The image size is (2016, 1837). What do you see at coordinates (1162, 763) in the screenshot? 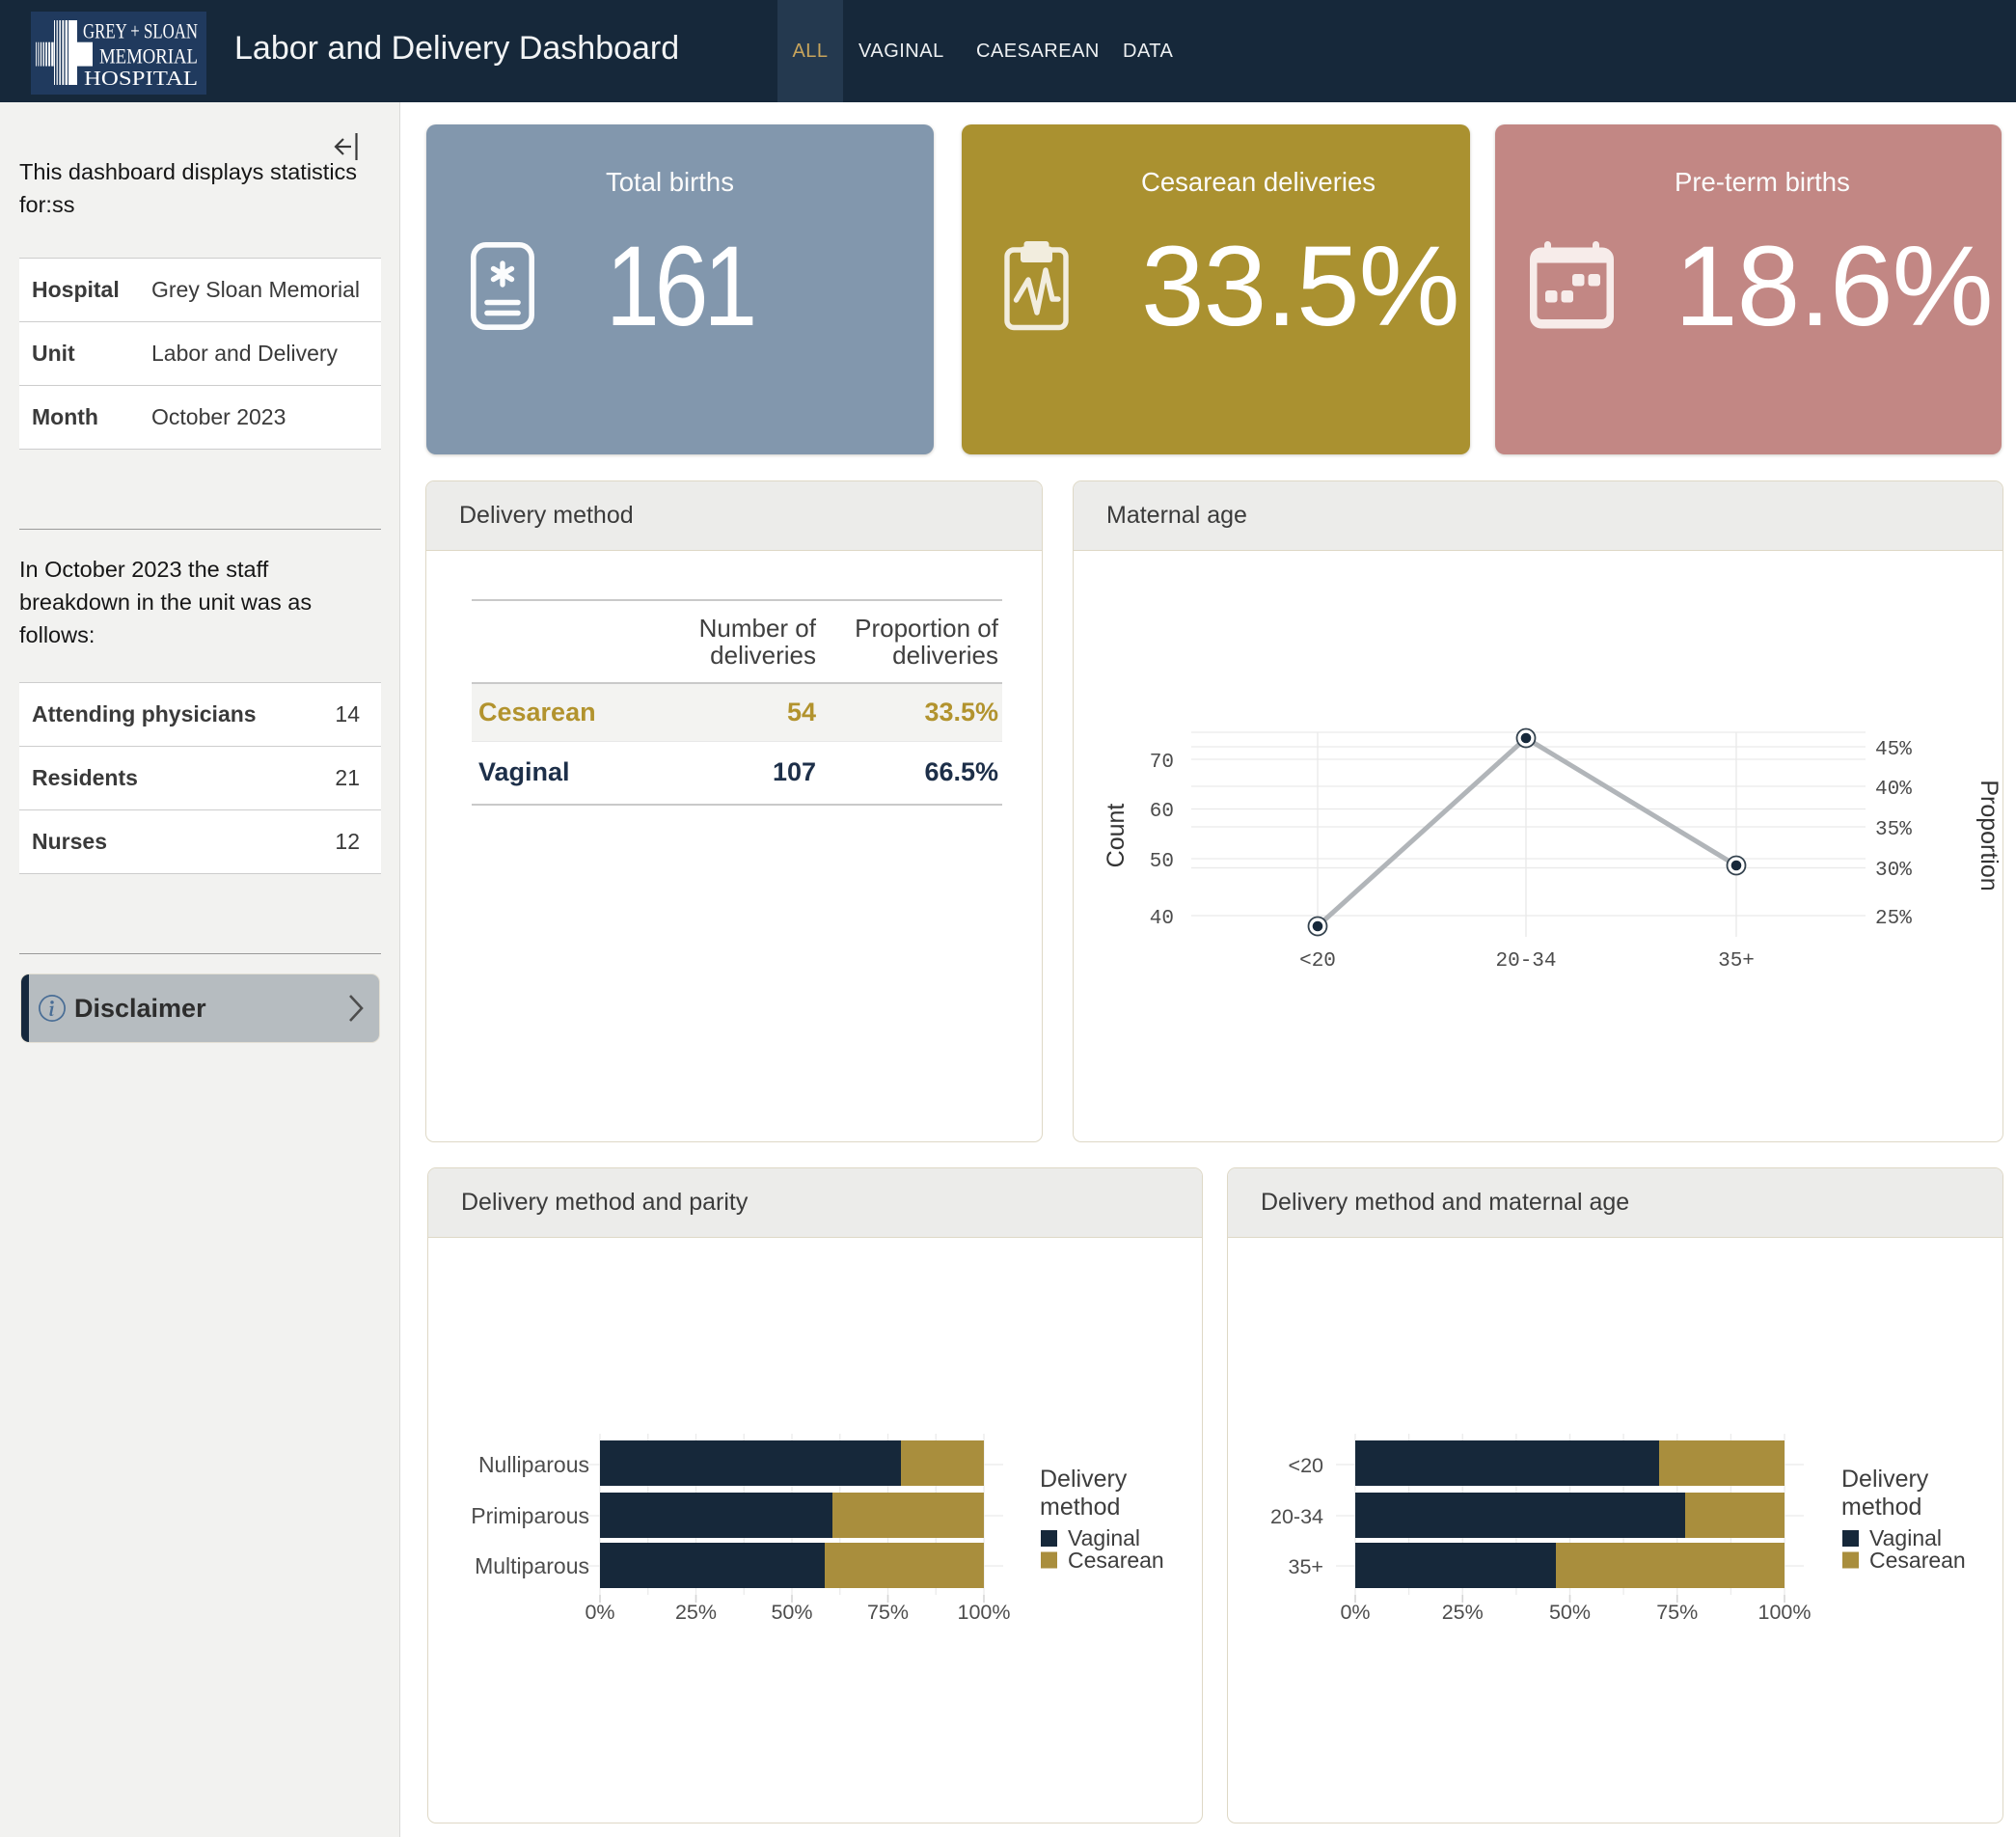
I see `svg-text: 70` at bounding box center [1162, 763].